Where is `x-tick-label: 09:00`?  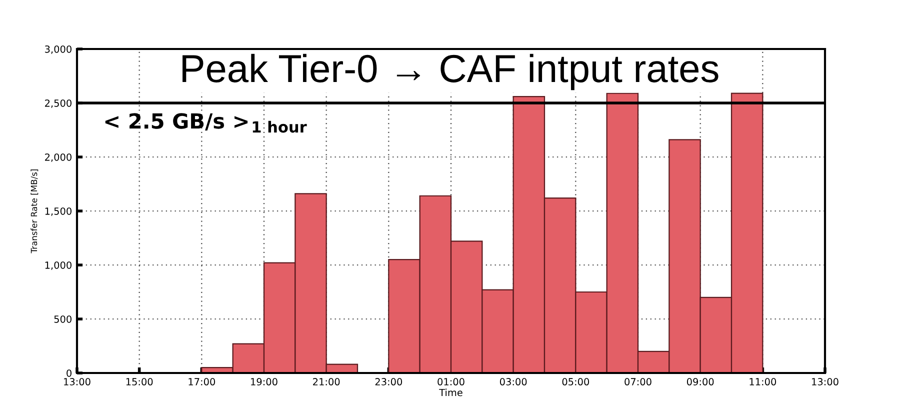 x-tick-label: 09:00 is located at coordinates (700, 382).